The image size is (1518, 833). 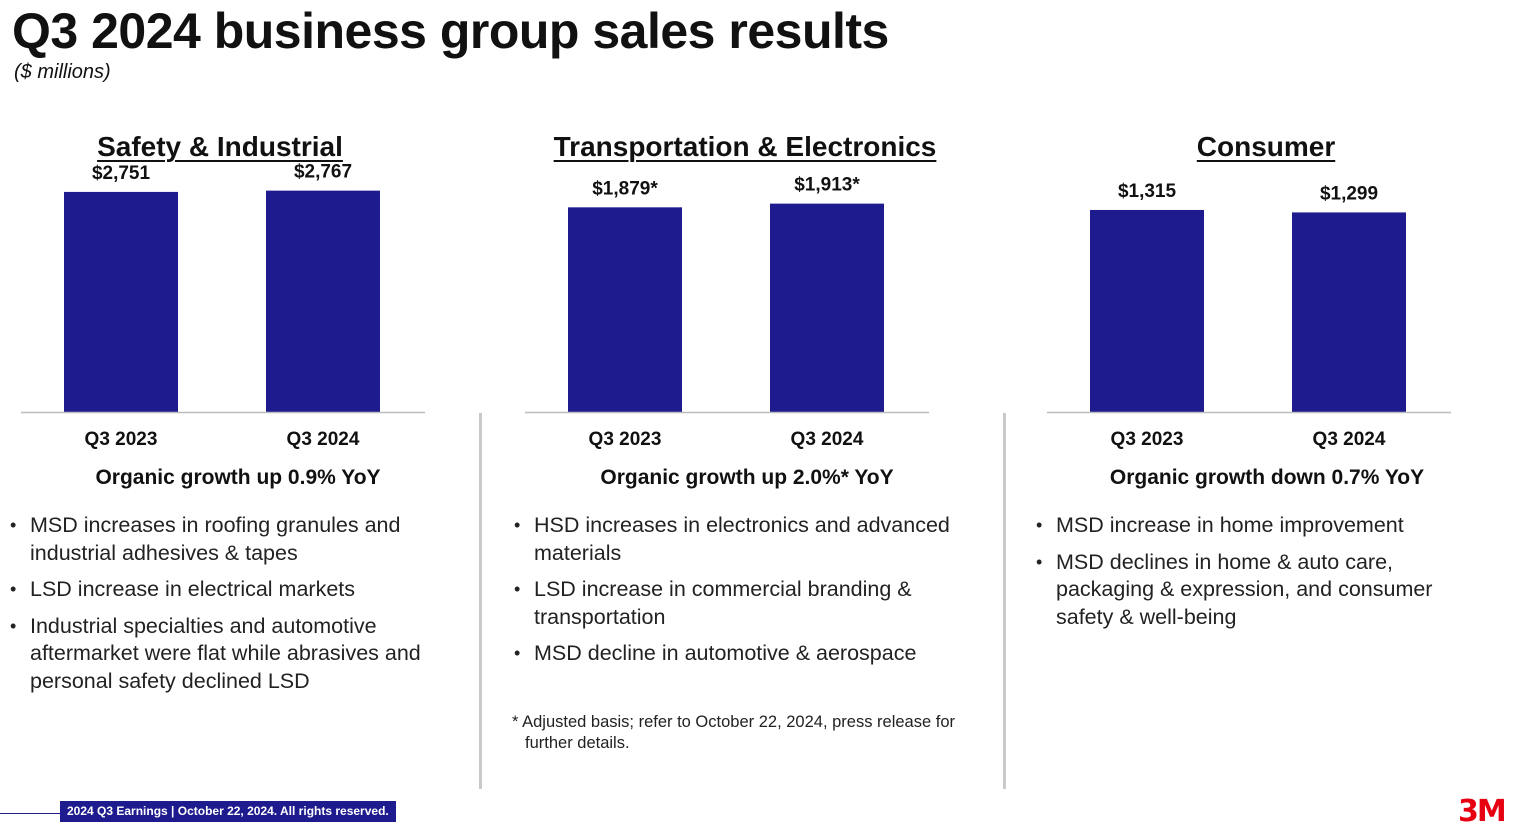 I want to click on footer-rule, so click(x=30, y=813).